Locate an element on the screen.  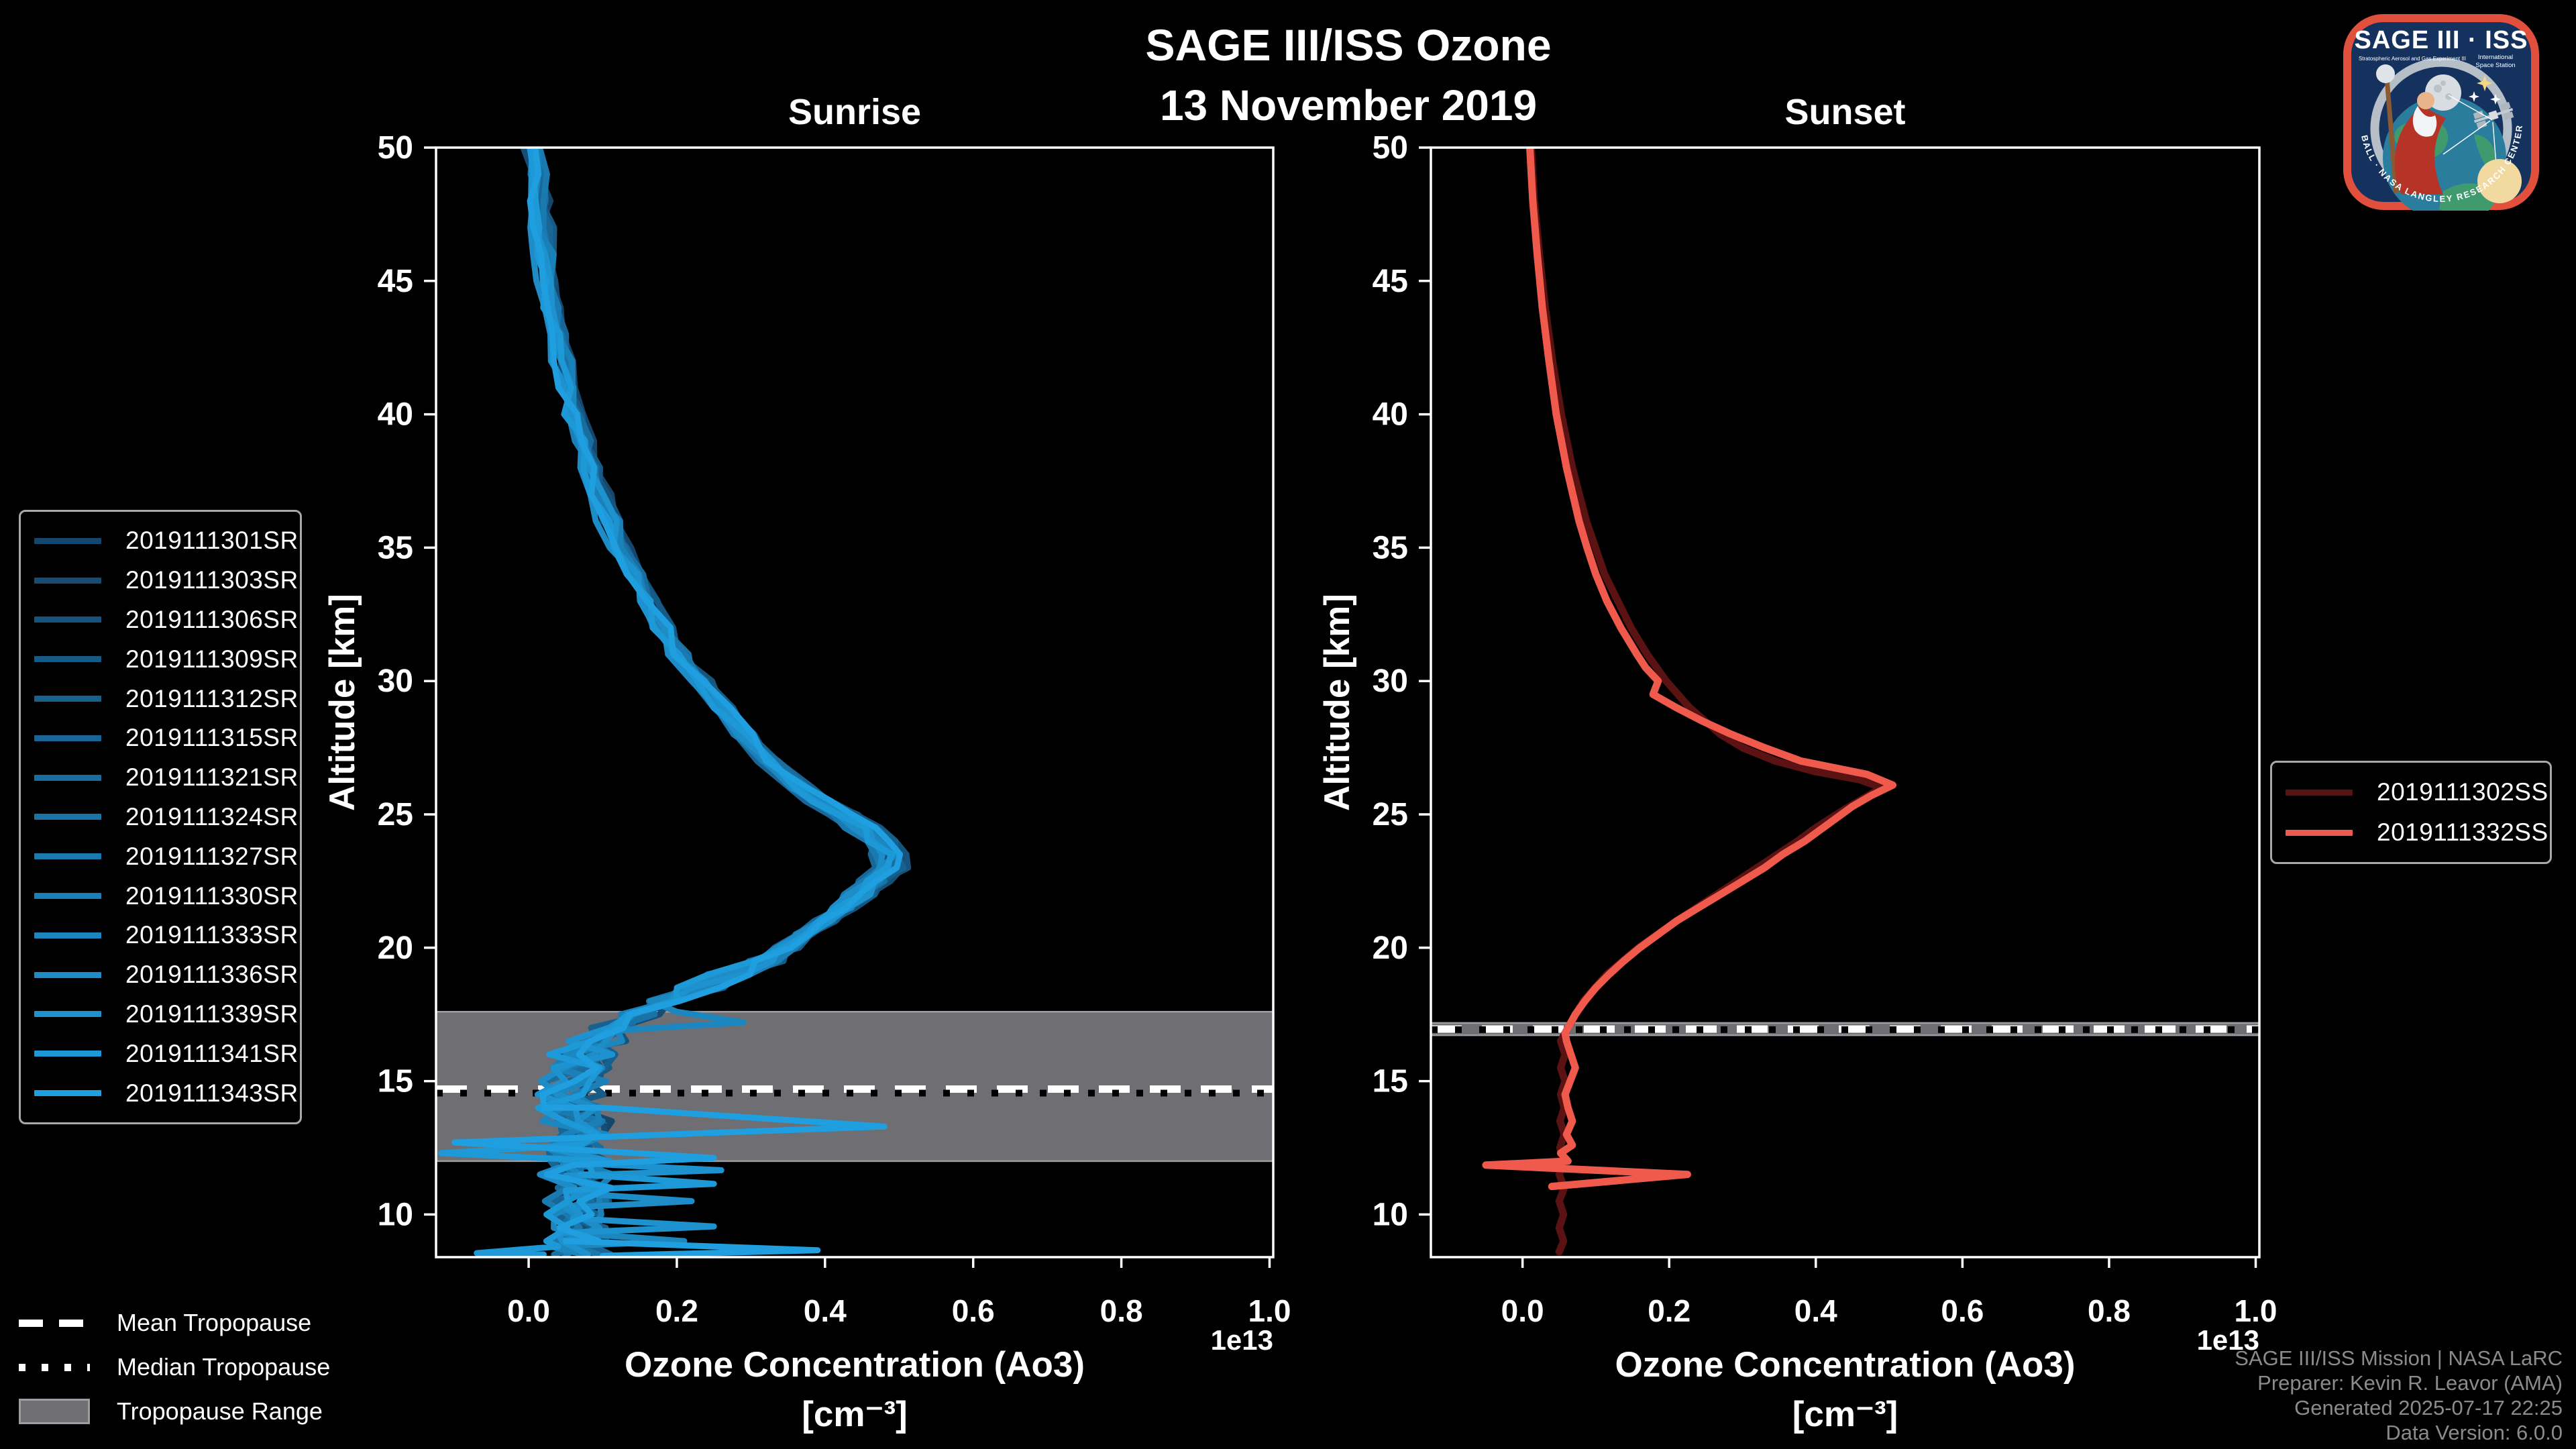
tropopause-range-box-swatch-icon is located at coordinates (54, 1411).